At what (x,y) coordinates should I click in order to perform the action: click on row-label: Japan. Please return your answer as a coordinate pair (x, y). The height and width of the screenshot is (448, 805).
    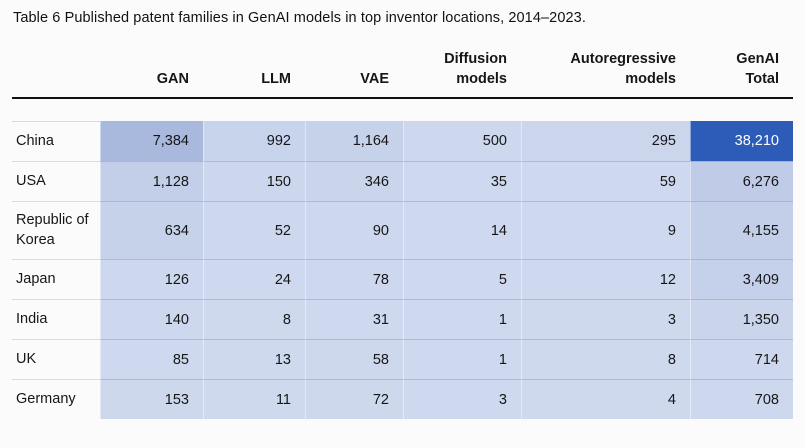
    Looking at the image, I should click on (56, 279).